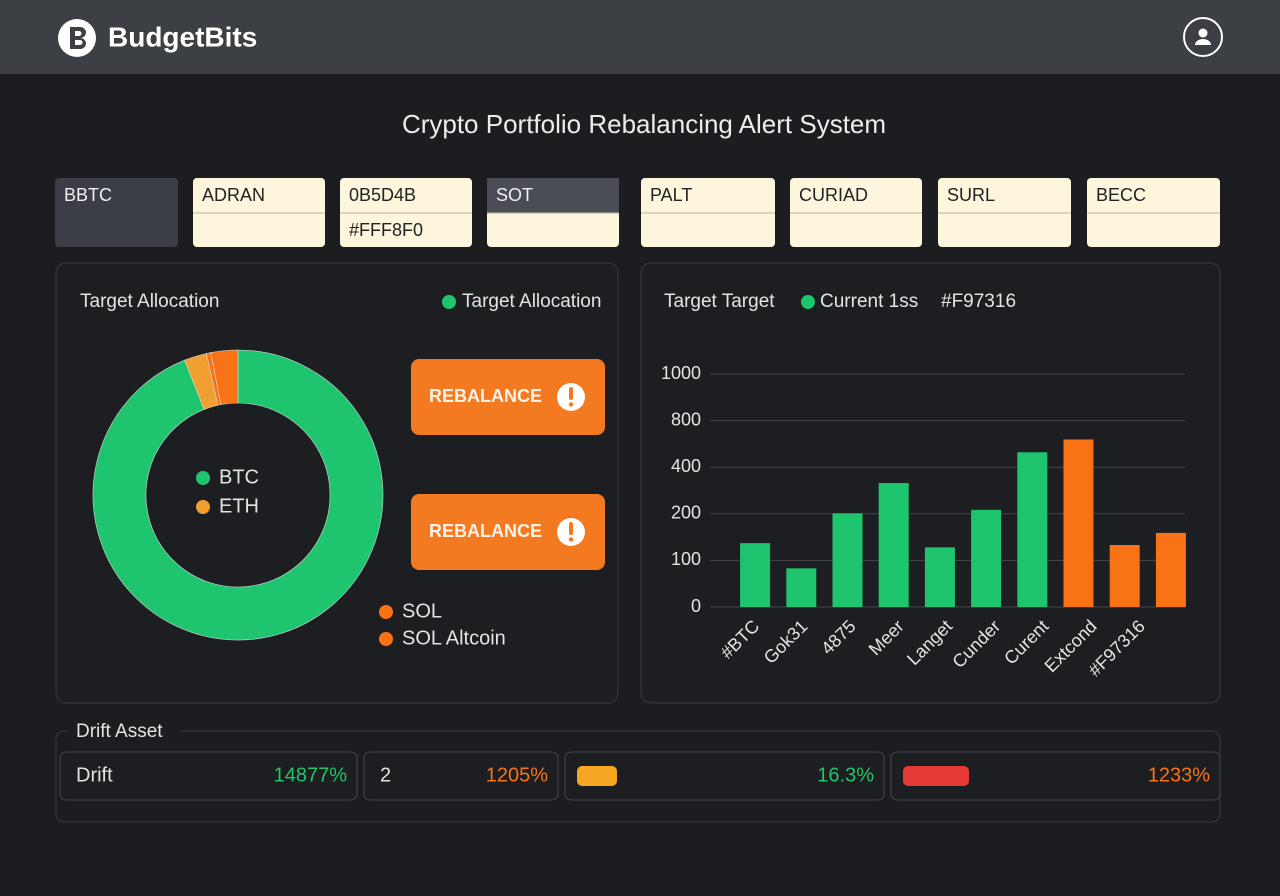  I want to click on card-label: SURL, so click(971, 195).